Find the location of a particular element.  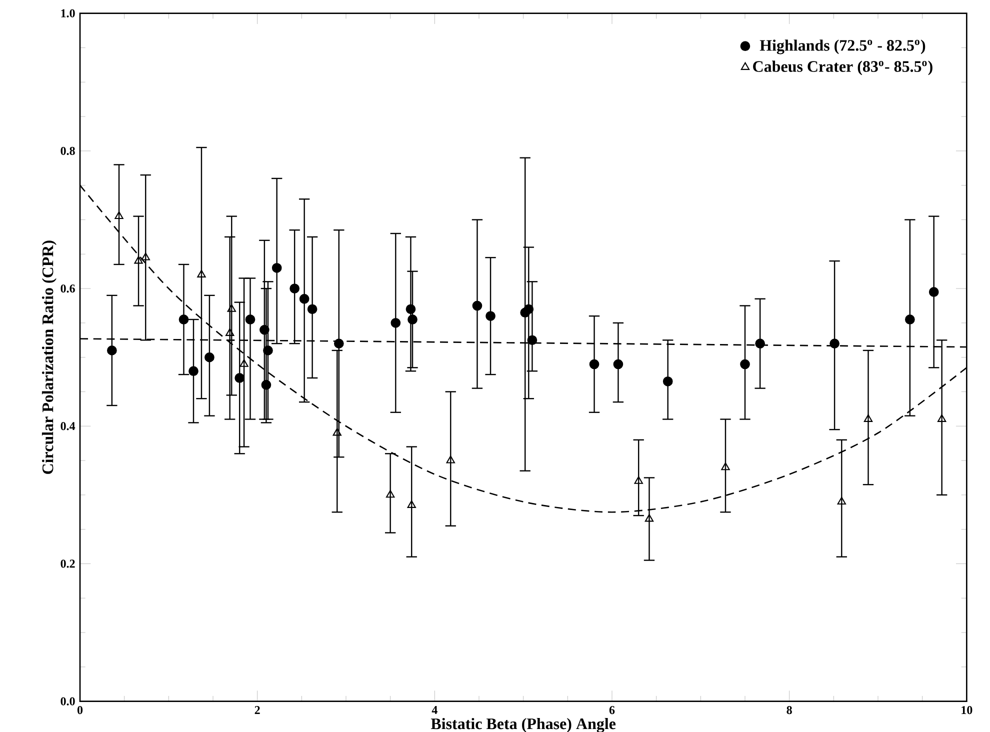

x-tick-label: 0 is located at coordinates (80, 710).